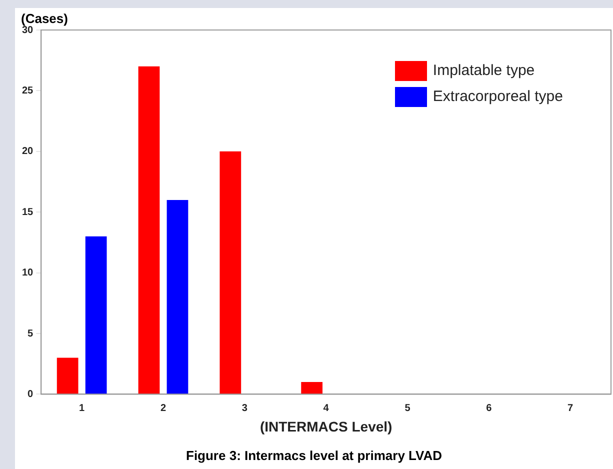  Describe the element at coordinates (326, 408) in the screenshot. I see `x-tick-label: 4` at that location.